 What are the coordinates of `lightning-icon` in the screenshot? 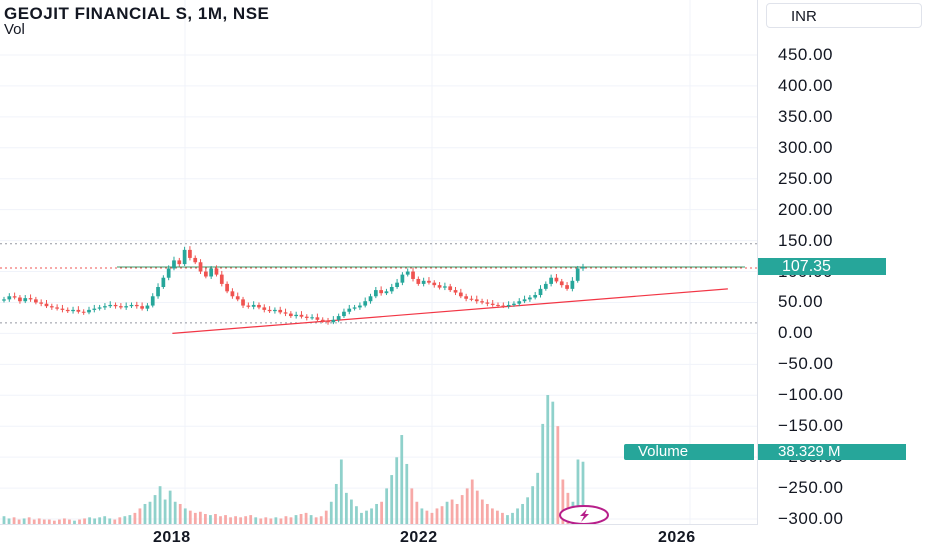 It's located at (584, 514).